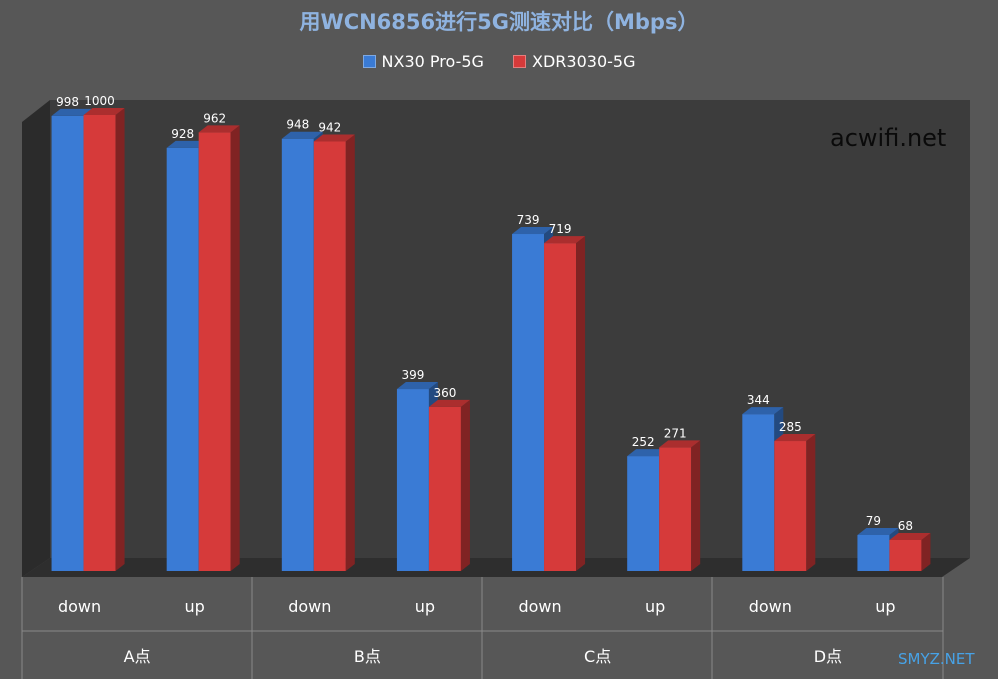 The image size is (998, 679). I want to click on watermark-text: acwifi.net, so click(888, 138).